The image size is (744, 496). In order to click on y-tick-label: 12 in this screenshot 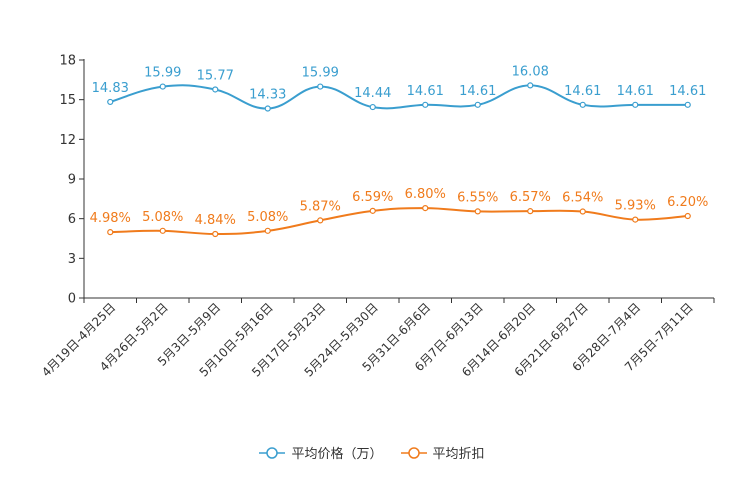, I will do `click(67, 140)`.